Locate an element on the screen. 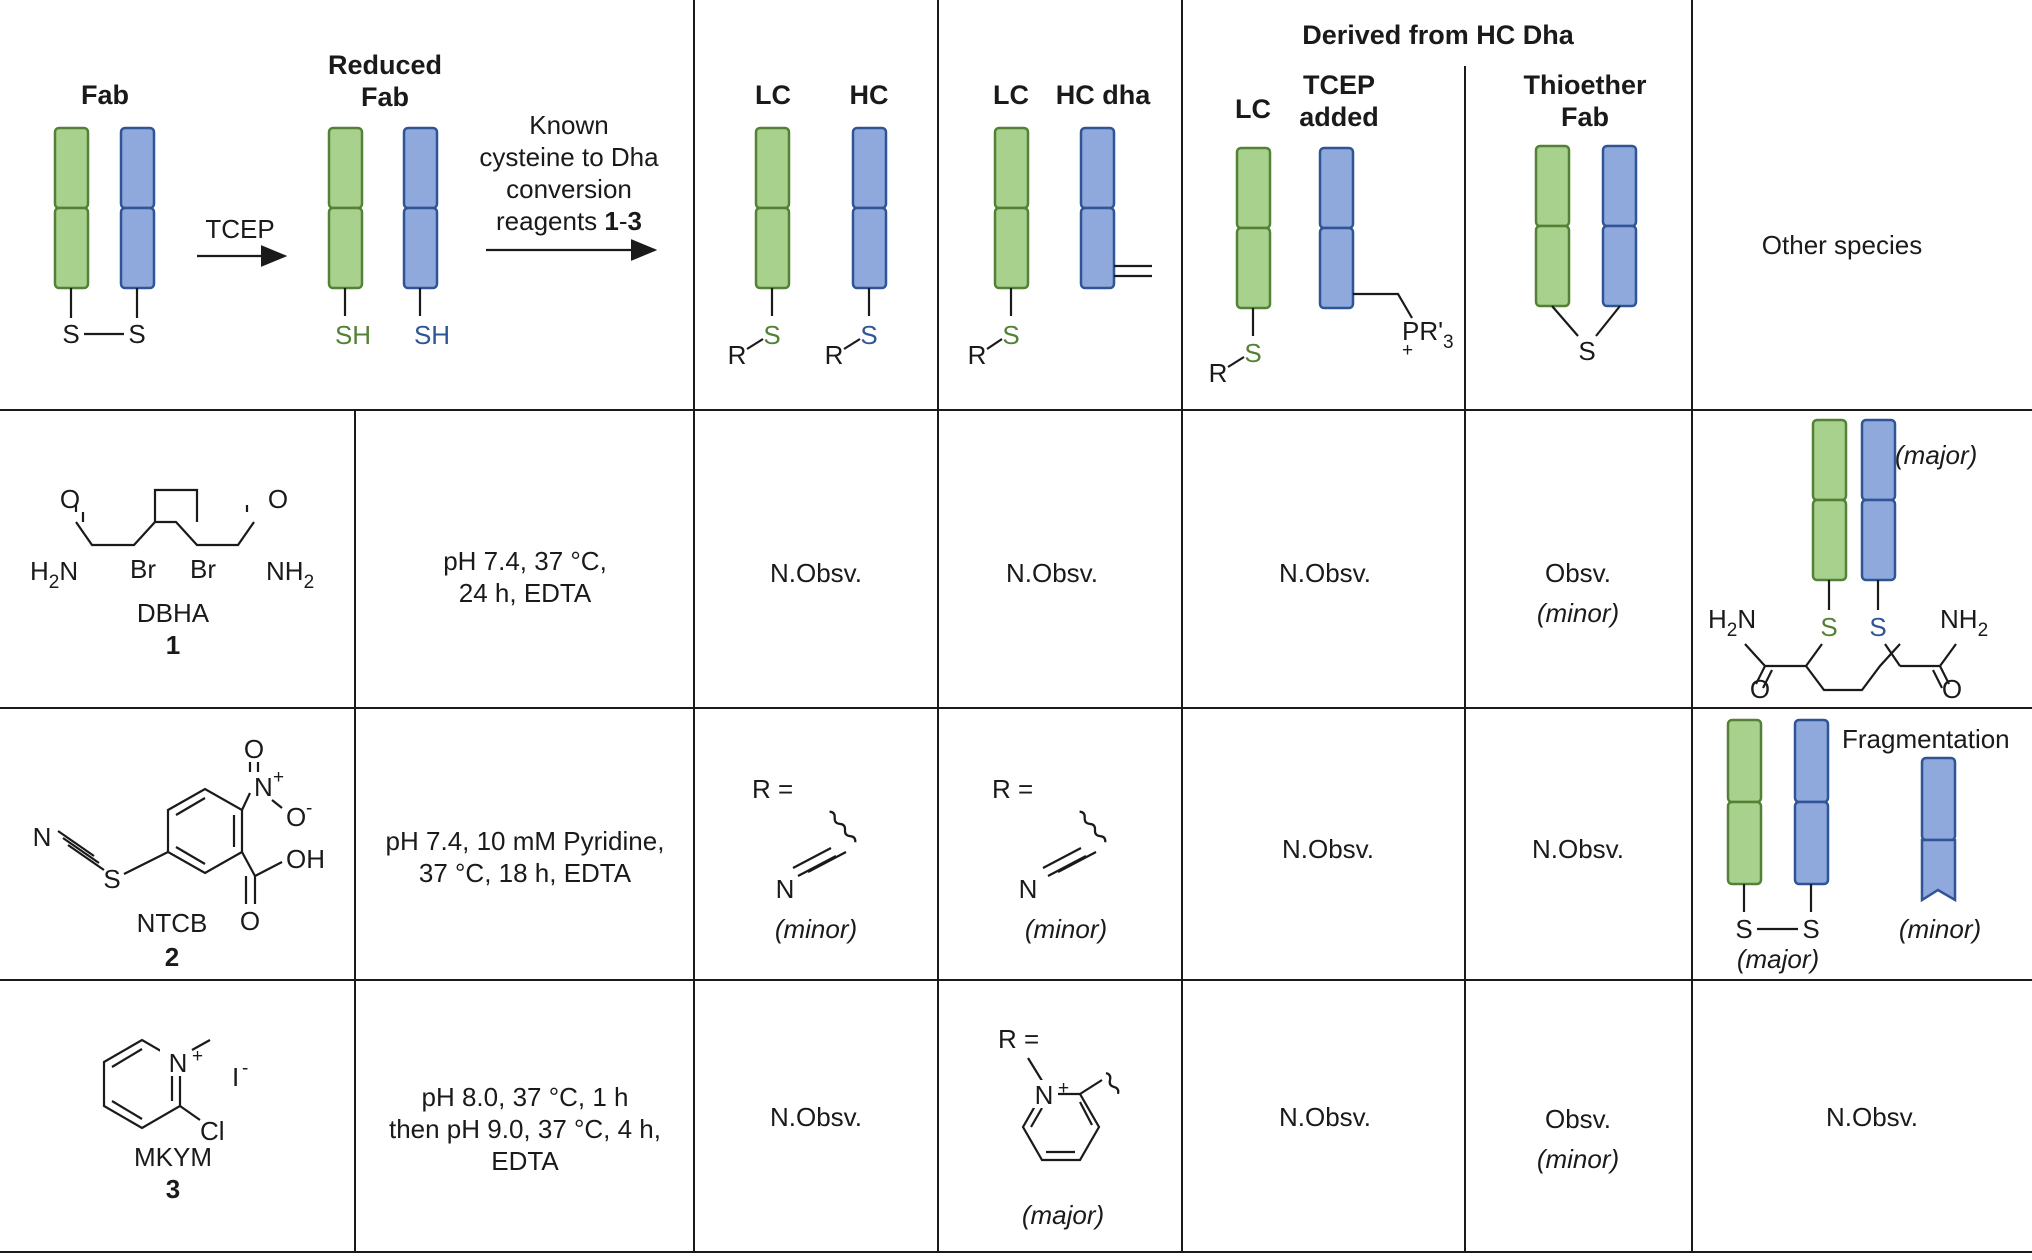  label-text: HC dha is located at coordinates (1103, 95).